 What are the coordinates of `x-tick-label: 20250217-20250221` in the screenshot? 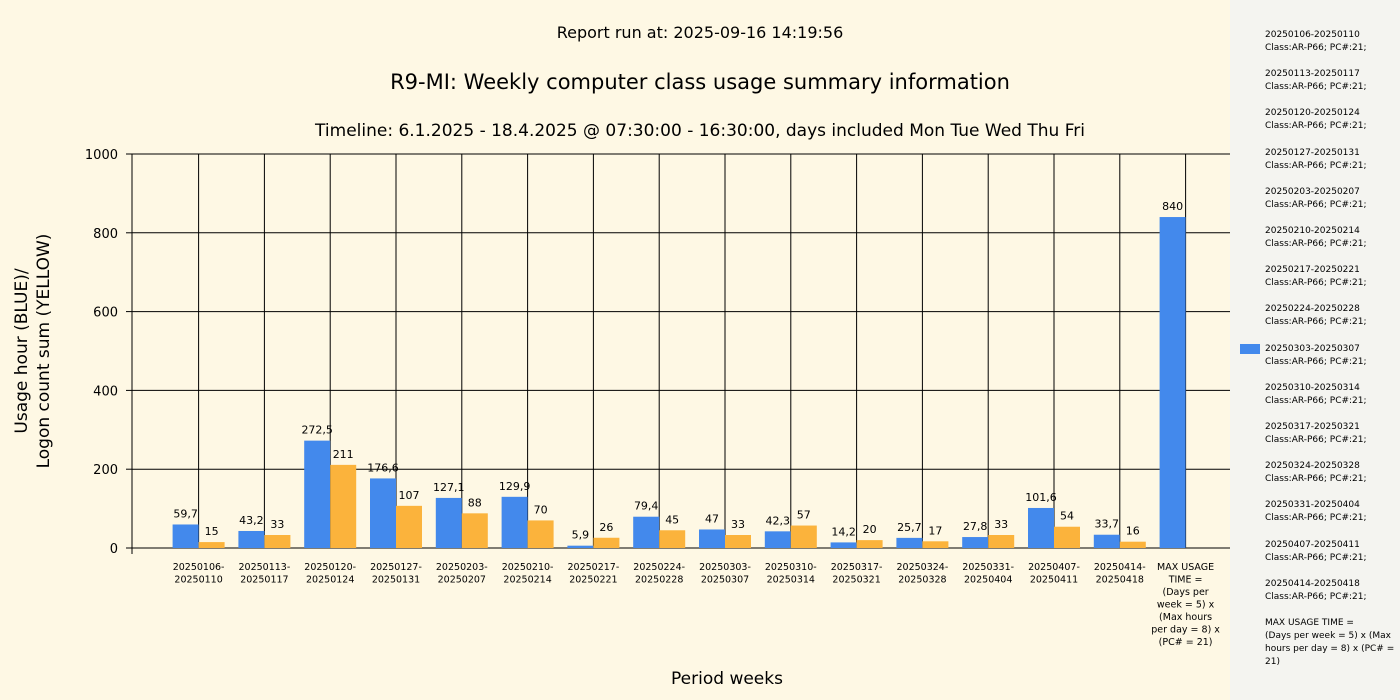 It's located at (594, 574).